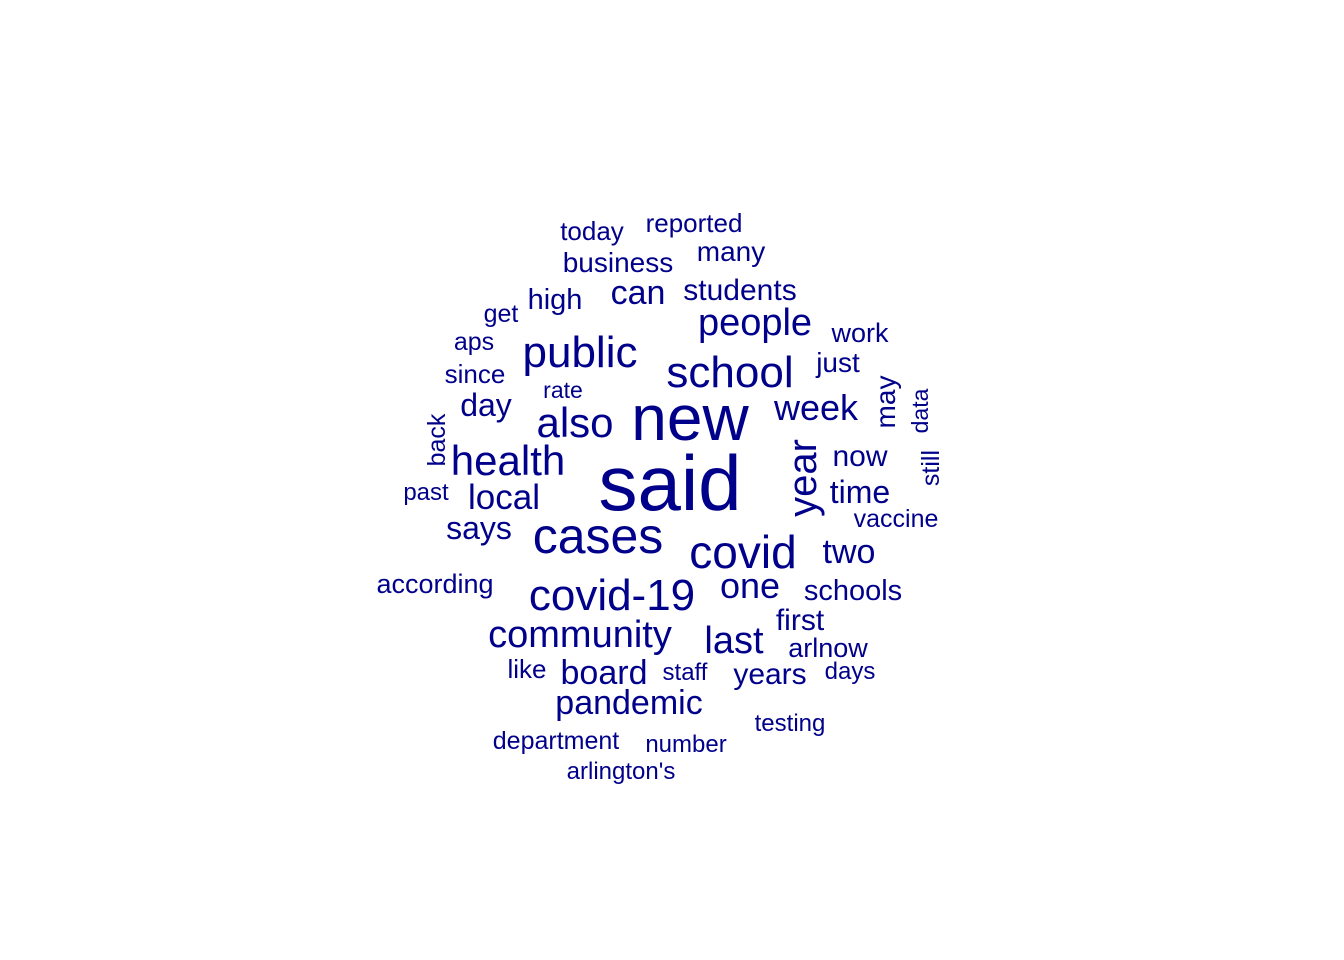  Describe the element at coordinates (685, 672) in the screenshot. I see `word-staff: staff` at that location.